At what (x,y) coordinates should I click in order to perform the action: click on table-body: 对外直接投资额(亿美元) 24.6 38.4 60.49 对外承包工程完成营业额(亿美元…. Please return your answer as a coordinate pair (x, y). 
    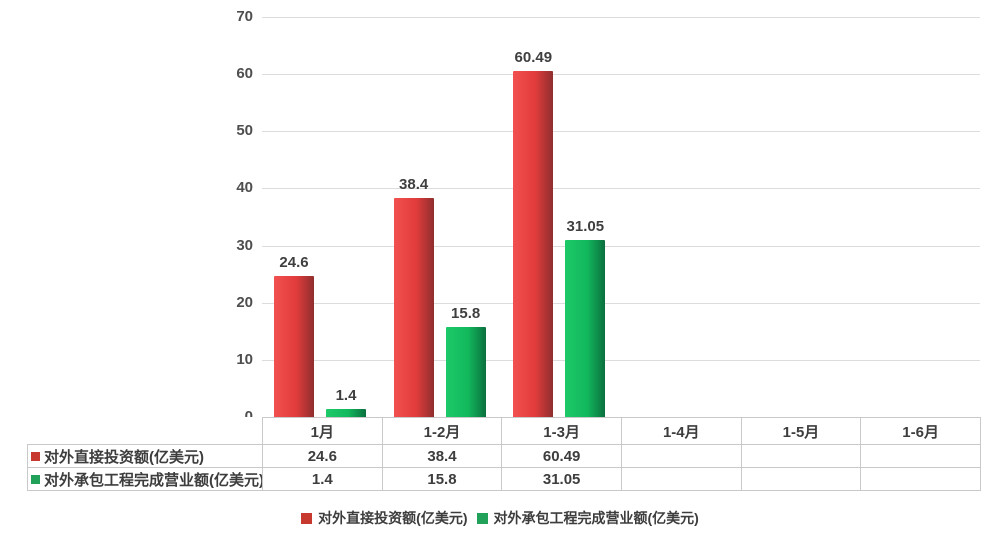
    Looking at the image, I should click on (504, 467).